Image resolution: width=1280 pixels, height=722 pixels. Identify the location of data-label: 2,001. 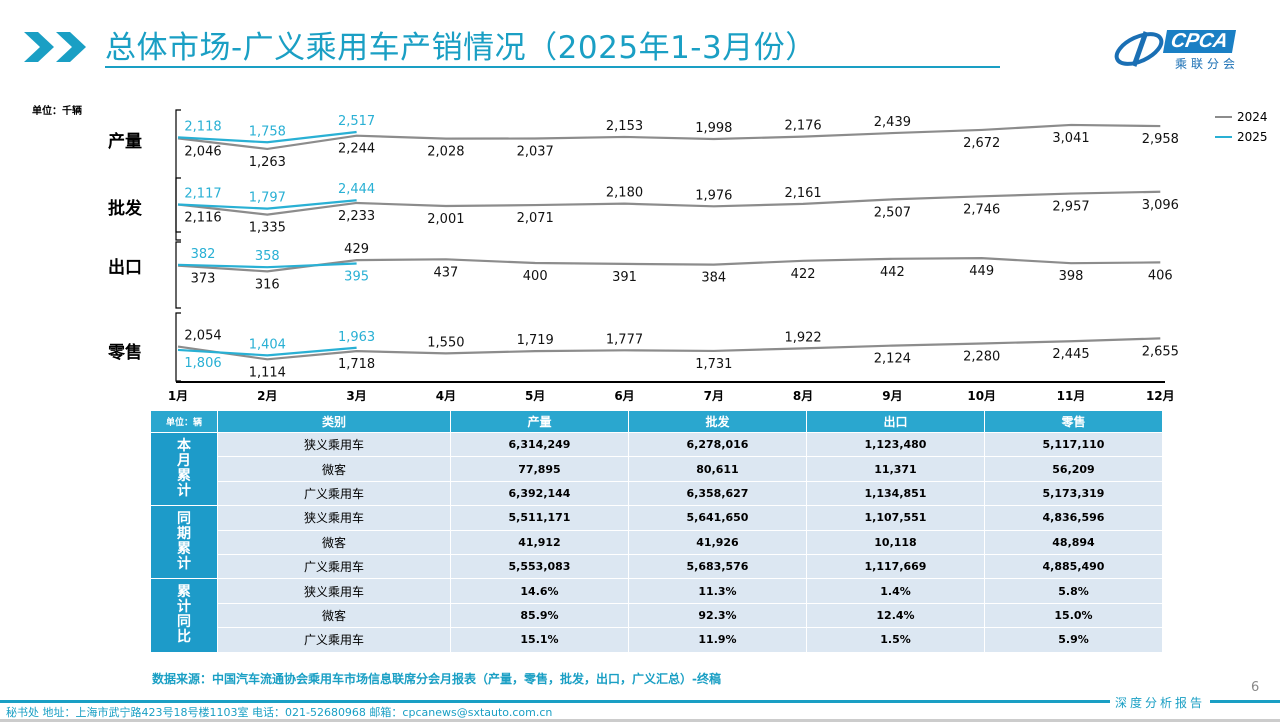
(445, 219).